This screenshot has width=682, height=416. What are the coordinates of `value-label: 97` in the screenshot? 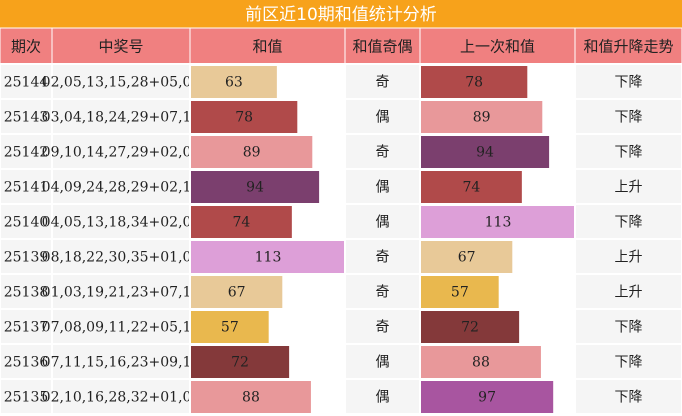 It's located at (487, 398).